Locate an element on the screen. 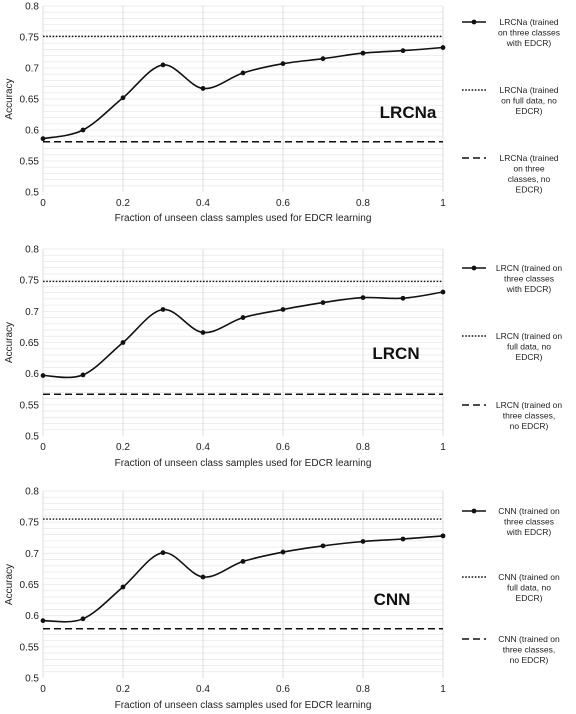 The width and height of the screenshot is (576, 714). model-label: LRCNa is located at coordinates (408, 112).